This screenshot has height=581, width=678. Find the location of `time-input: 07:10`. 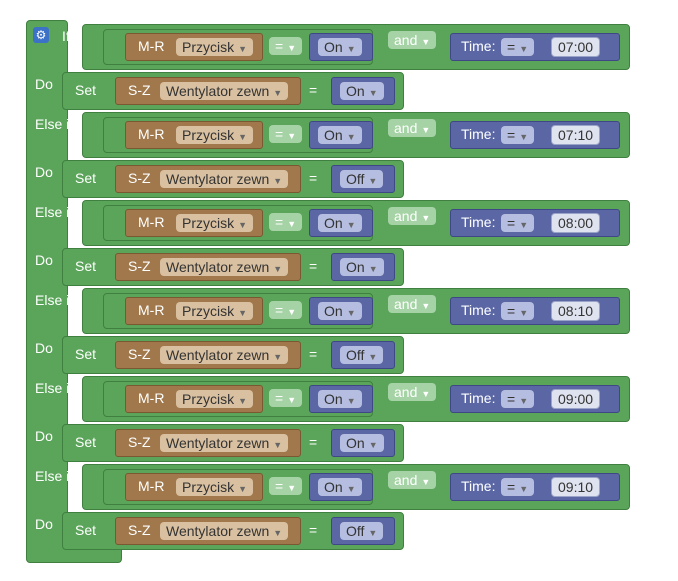

time-input: 07:10 is located at coordinates (576, 135).